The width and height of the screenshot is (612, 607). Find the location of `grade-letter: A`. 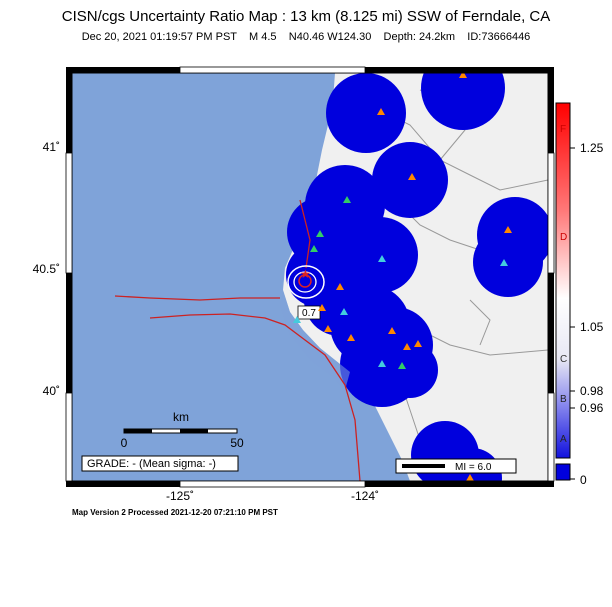

grade-letter: A is located at coordinates (563, 439).